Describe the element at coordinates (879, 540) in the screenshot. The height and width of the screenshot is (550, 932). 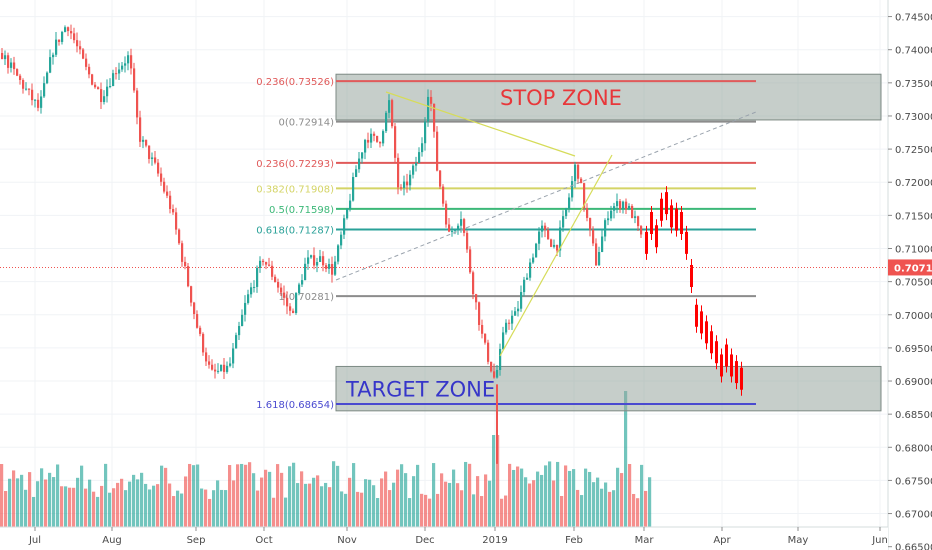
I see `time-tick-label: Jun` at that location.